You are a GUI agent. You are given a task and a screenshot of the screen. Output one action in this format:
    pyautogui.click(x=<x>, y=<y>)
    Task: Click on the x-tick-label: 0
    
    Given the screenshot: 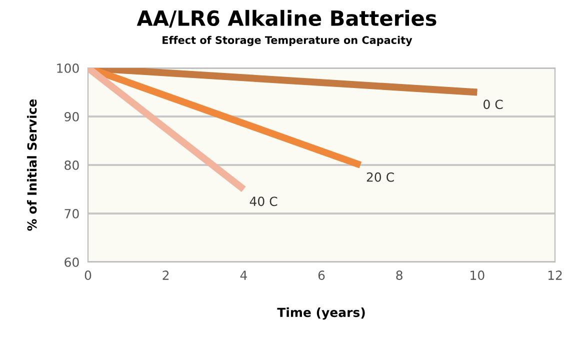 What is the action you would take?
    pyautogui.click(x=88, y=275)
    